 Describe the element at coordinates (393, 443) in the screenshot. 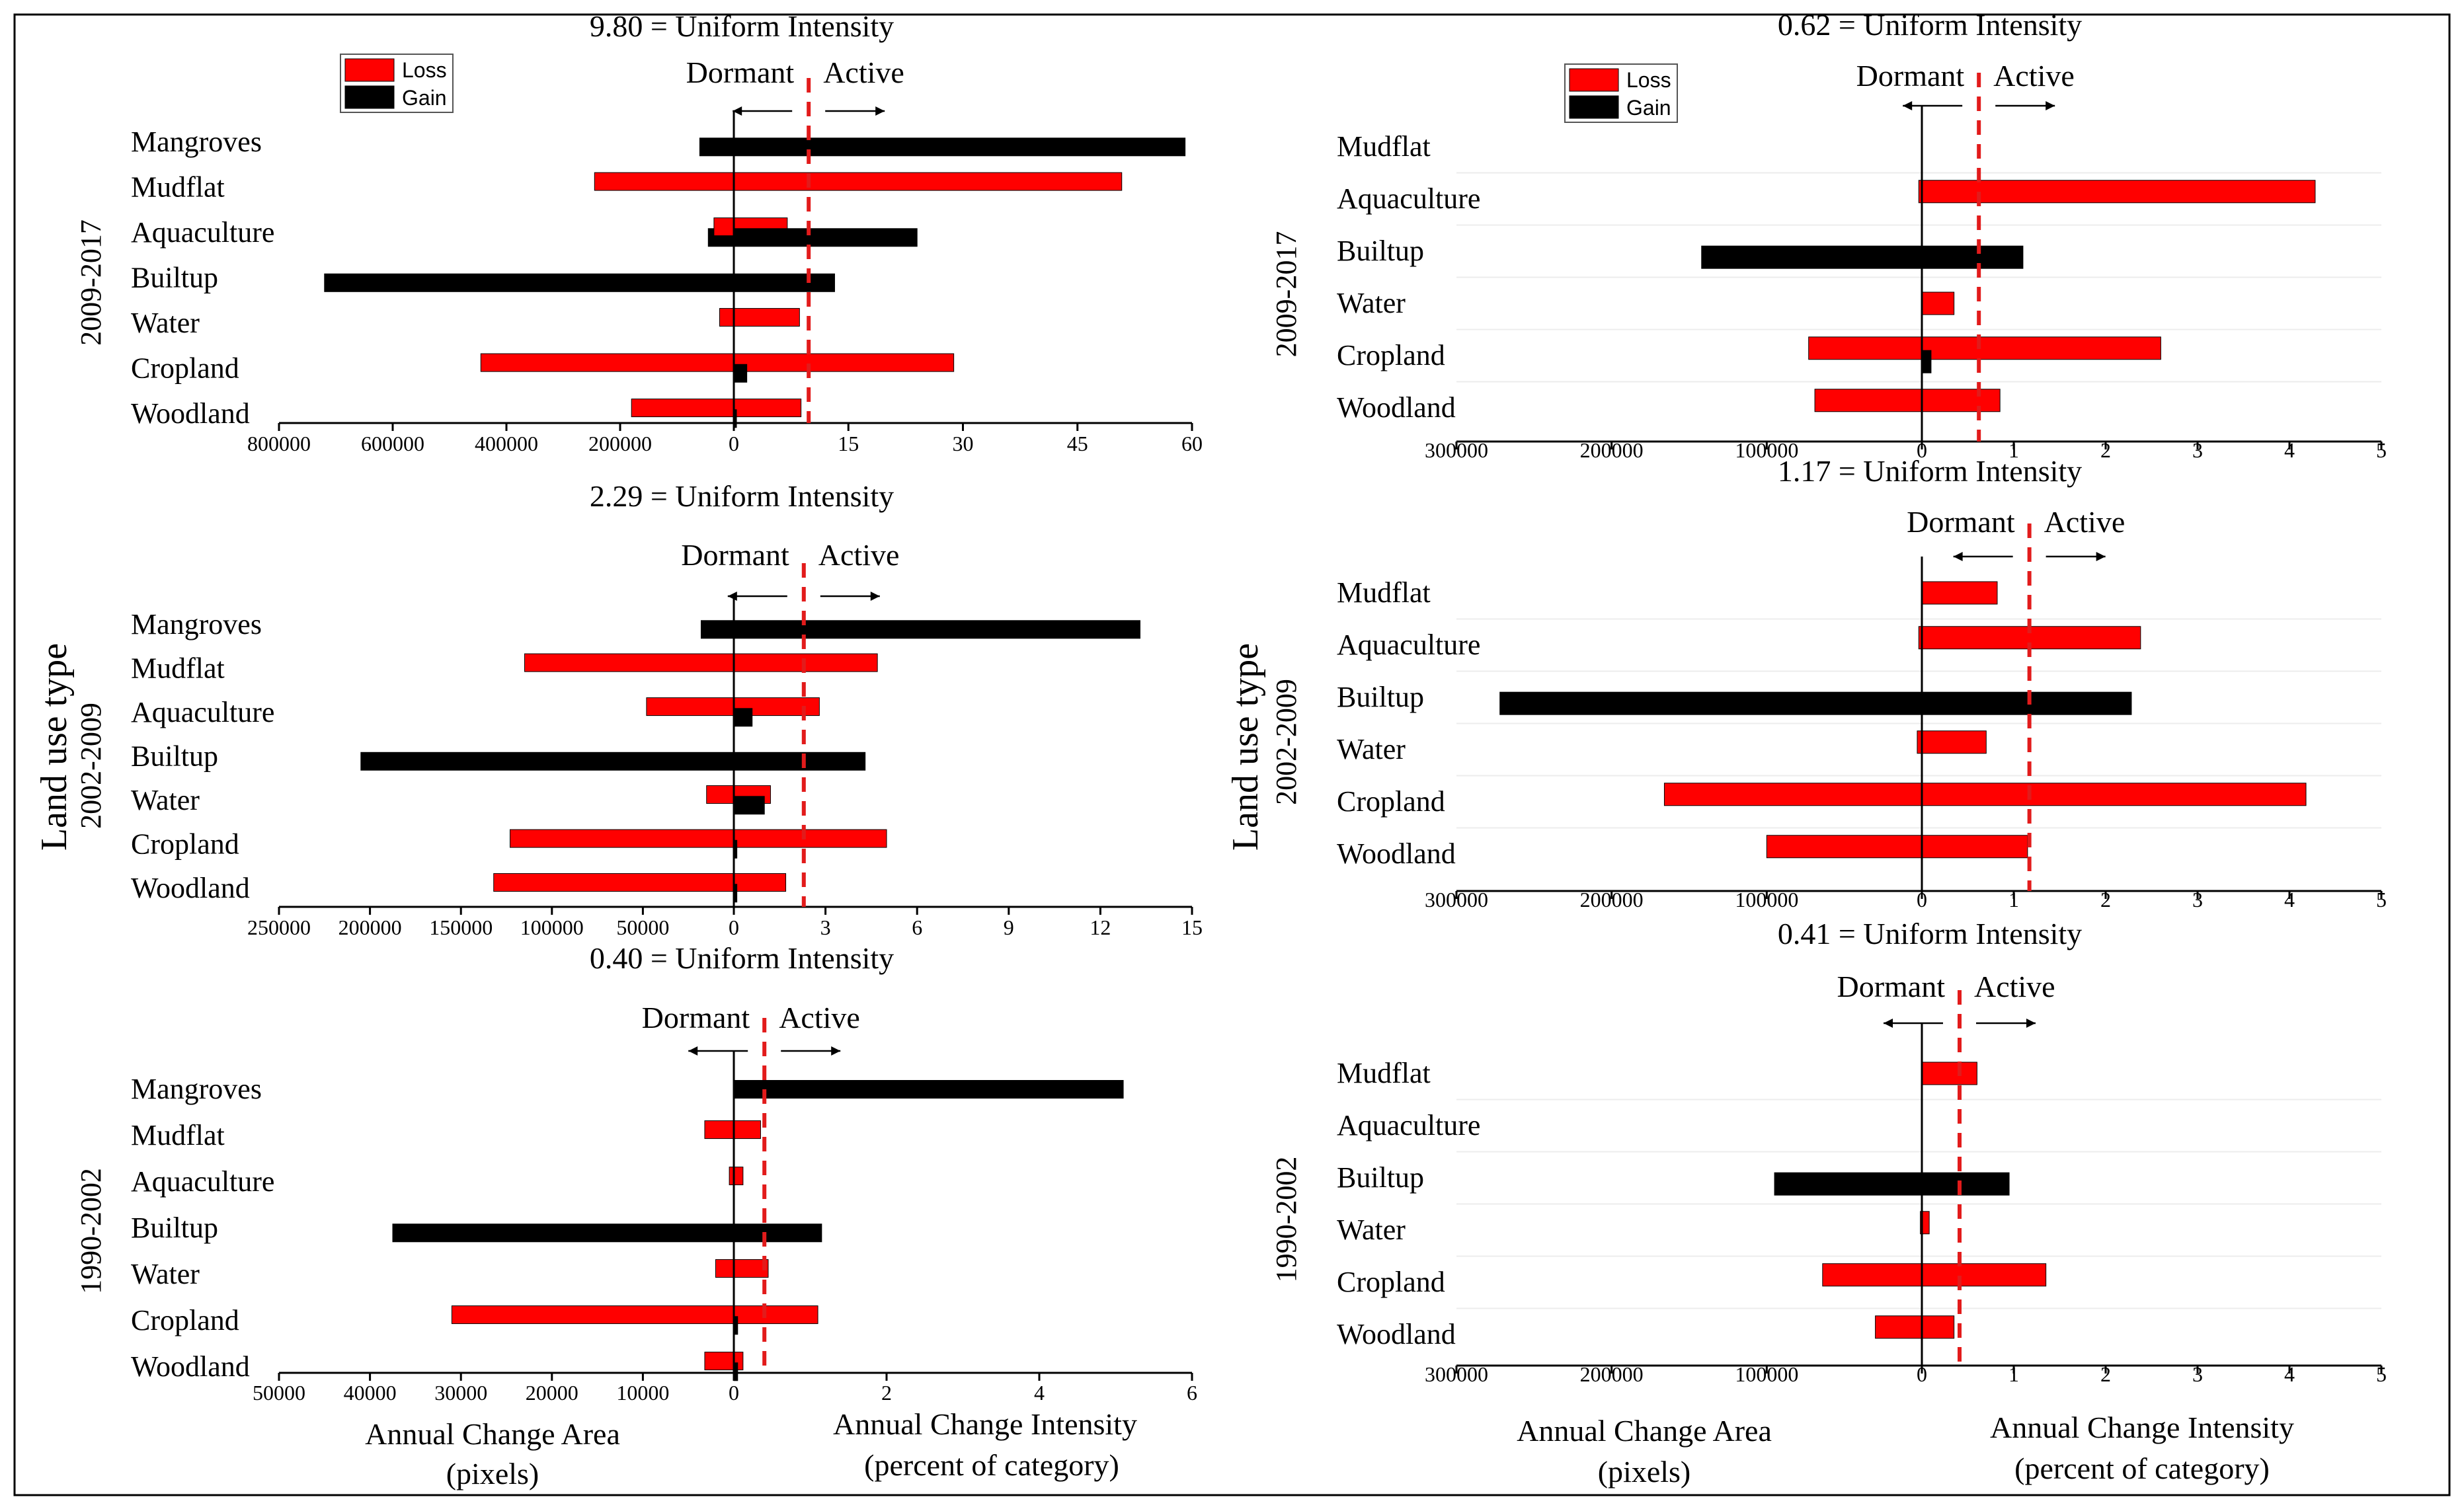

I see `area-tick-label: 600000` at that location.